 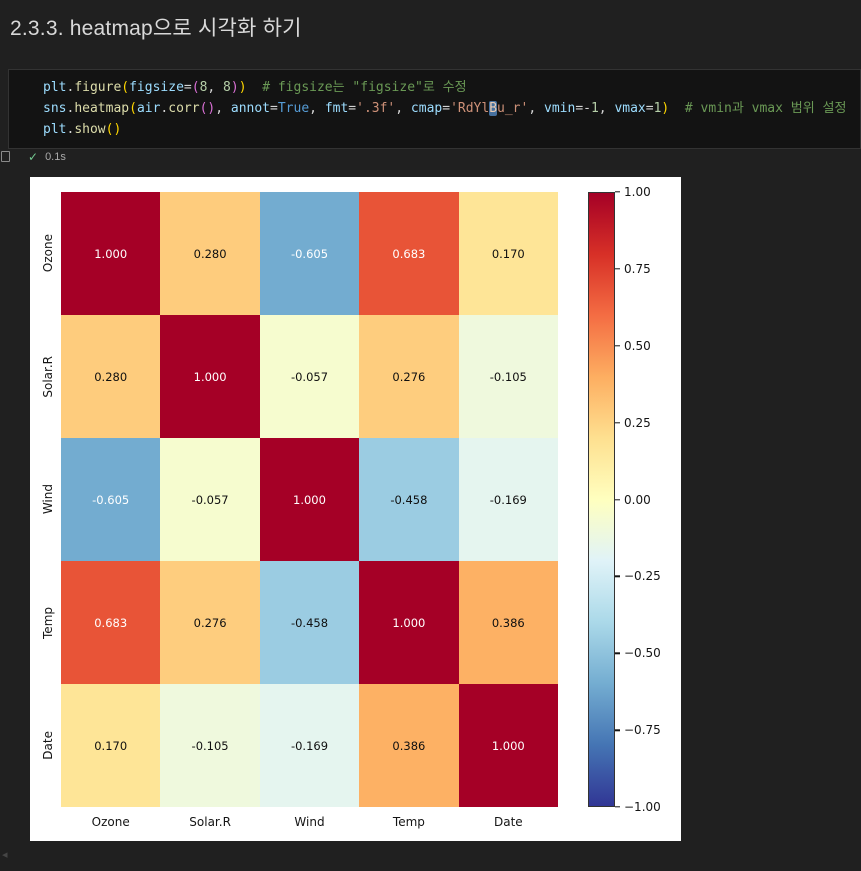 I want to click on execution-summary: ✓ 0.1s, so click(x=47, y=157).